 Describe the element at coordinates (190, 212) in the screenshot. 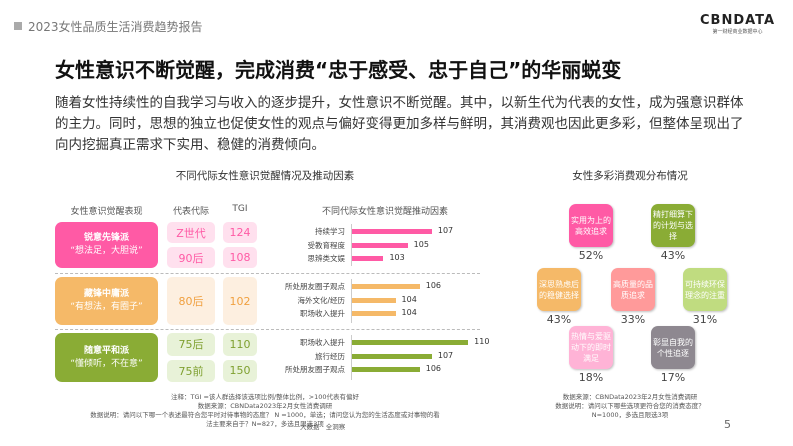

I see `col-header-gen: 代表代际` at that location.